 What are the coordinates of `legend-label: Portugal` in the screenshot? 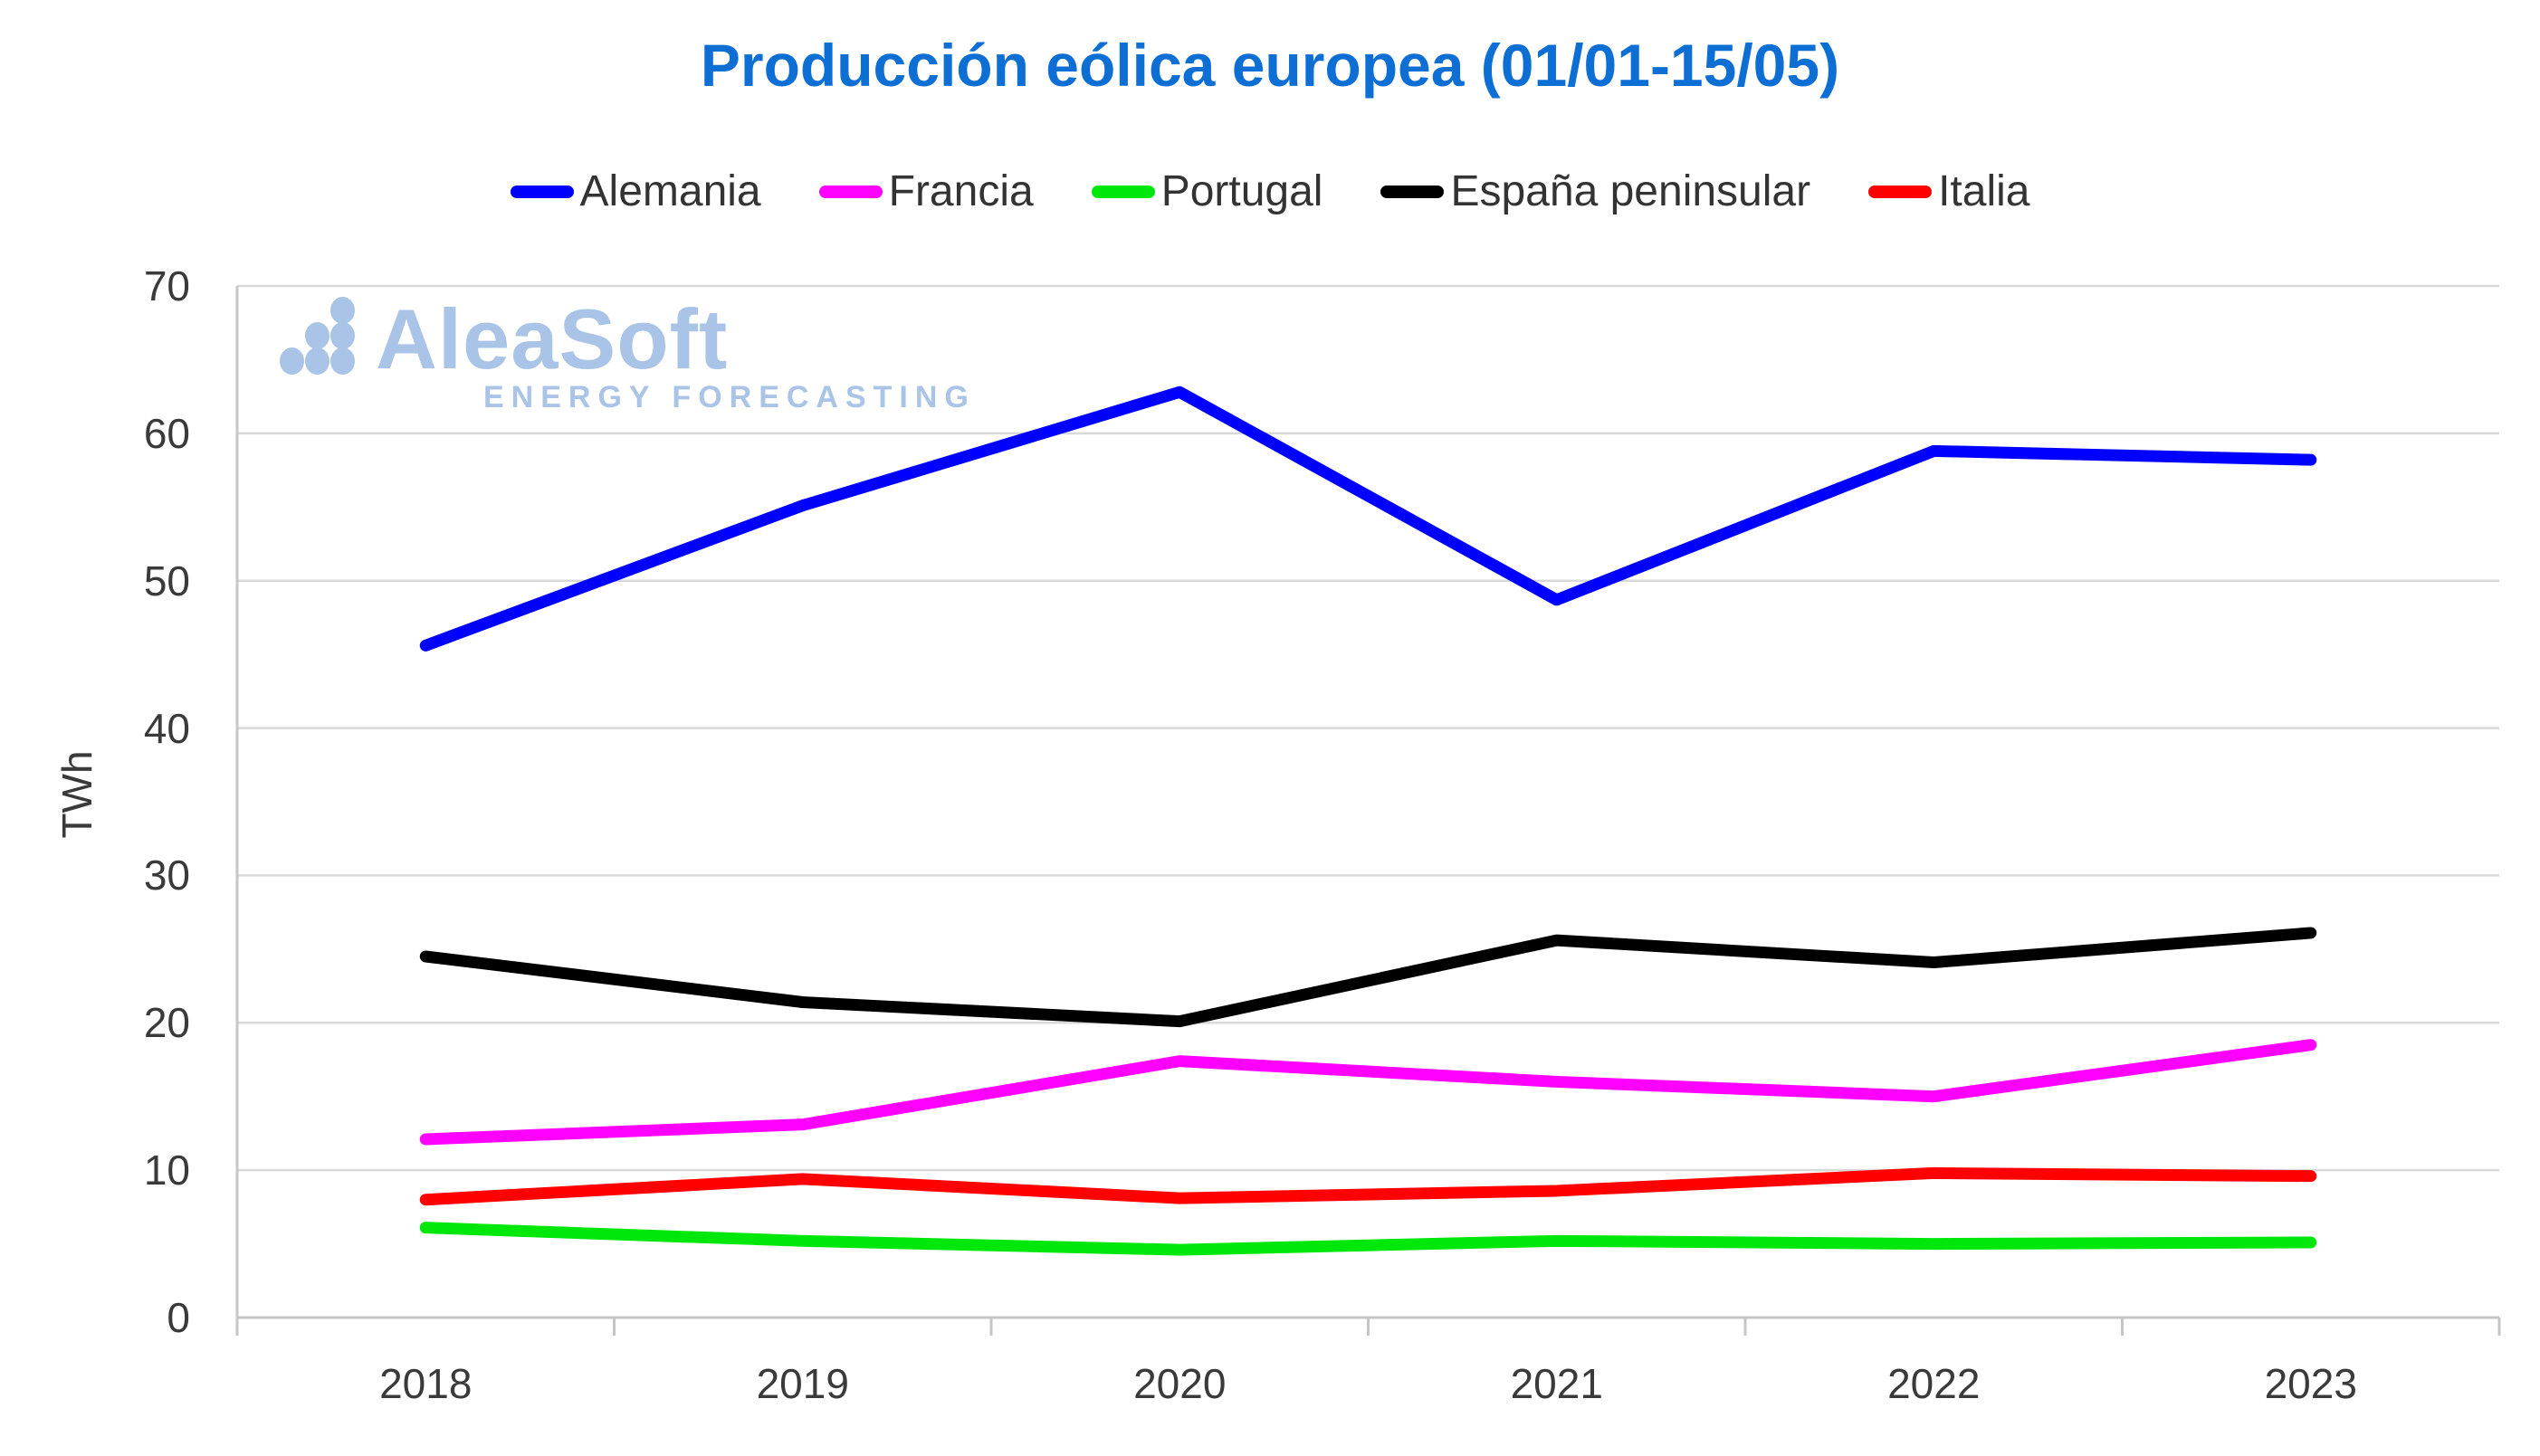 It's located at (1242, 191).